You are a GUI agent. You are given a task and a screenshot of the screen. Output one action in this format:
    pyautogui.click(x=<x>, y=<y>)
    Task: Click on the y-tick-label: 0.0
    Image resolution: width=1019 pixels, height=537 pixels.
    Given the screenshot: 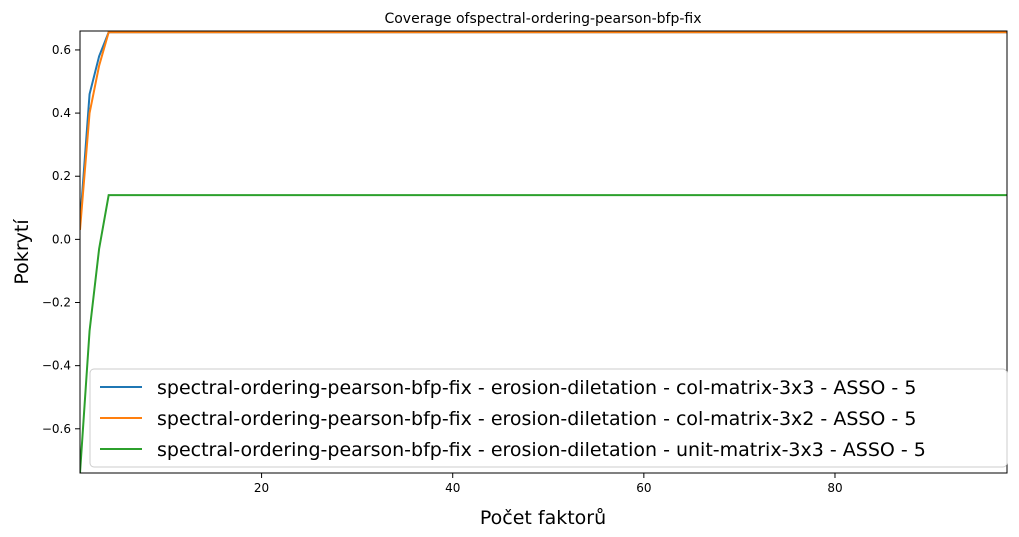 What is the action you would take?
    pyautogui.click(x=61, y=239)
    